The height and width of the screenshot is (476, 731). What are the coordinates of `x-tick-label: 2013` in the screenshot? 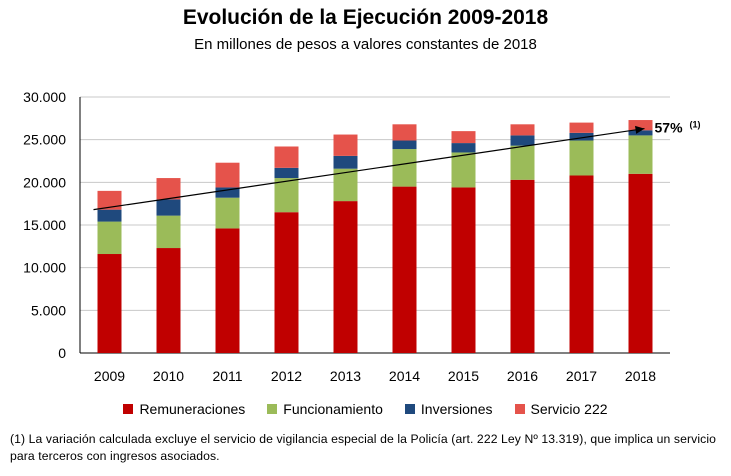 It's located at (345, 376).